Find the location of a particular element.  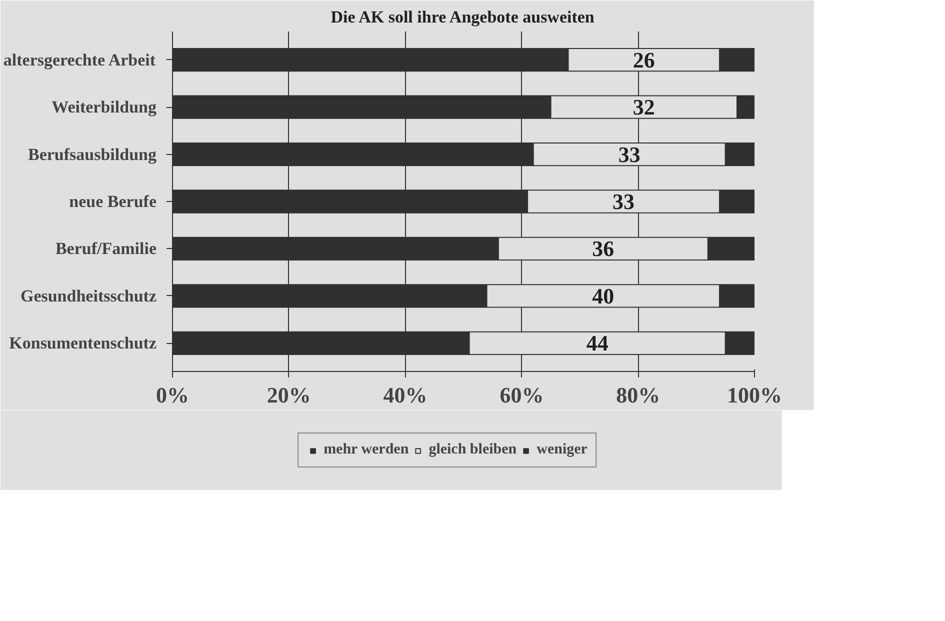

x-tick-label: 0% is located at coordinates (172, 395).